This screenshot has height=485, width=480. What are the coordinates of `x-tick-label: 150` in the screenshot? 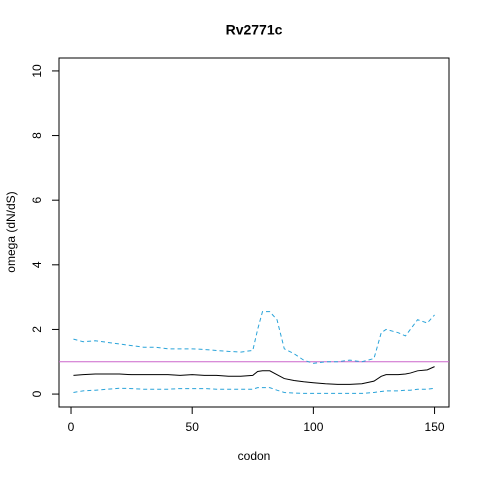 It's located at (435, 427).